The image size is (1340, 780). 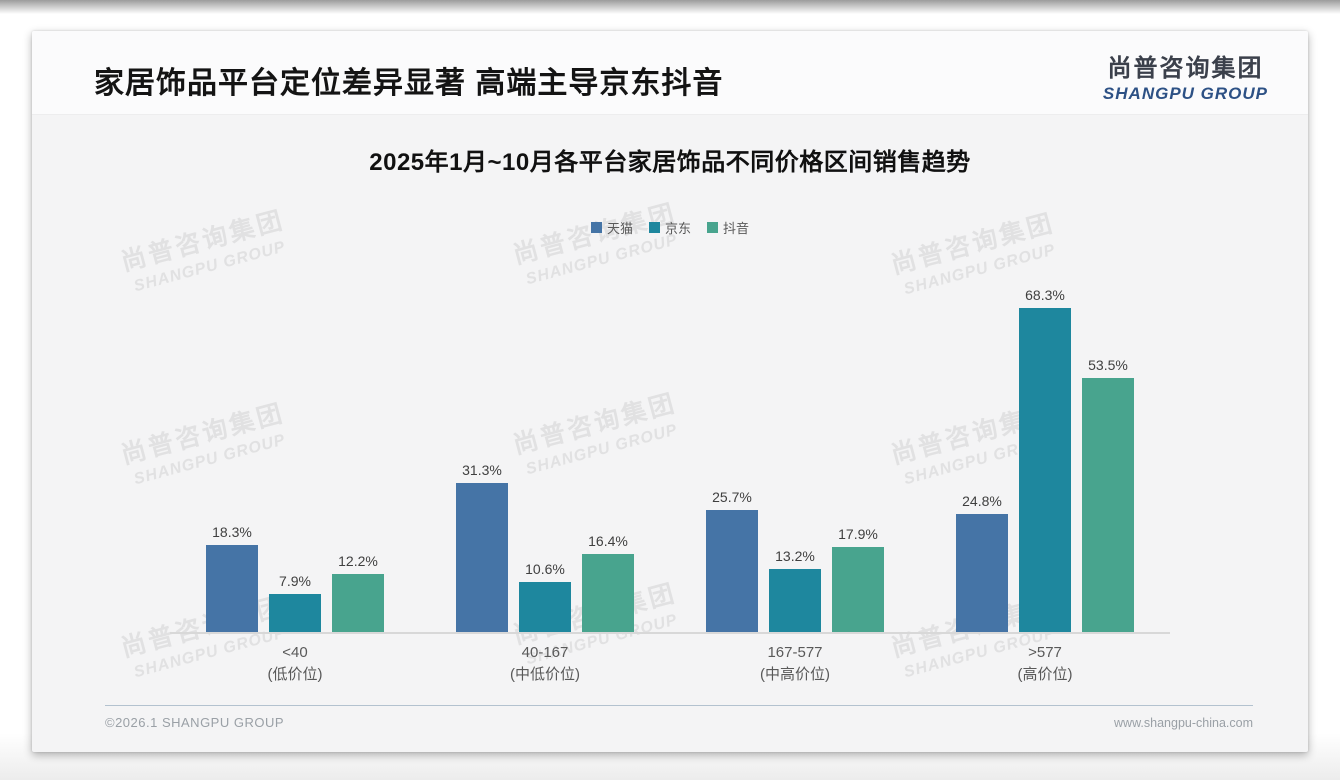 I want to click on category-label: >577 (高价位), so click(x=1045, y=664).